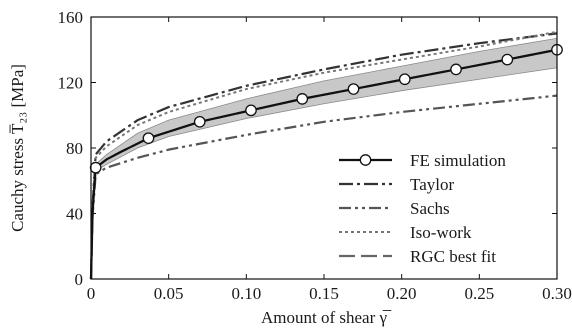 The image size is (572, 332). Describe the element at coordinates (74, 148) in the screenshot. I see `y-tick-label: 80` at that location.